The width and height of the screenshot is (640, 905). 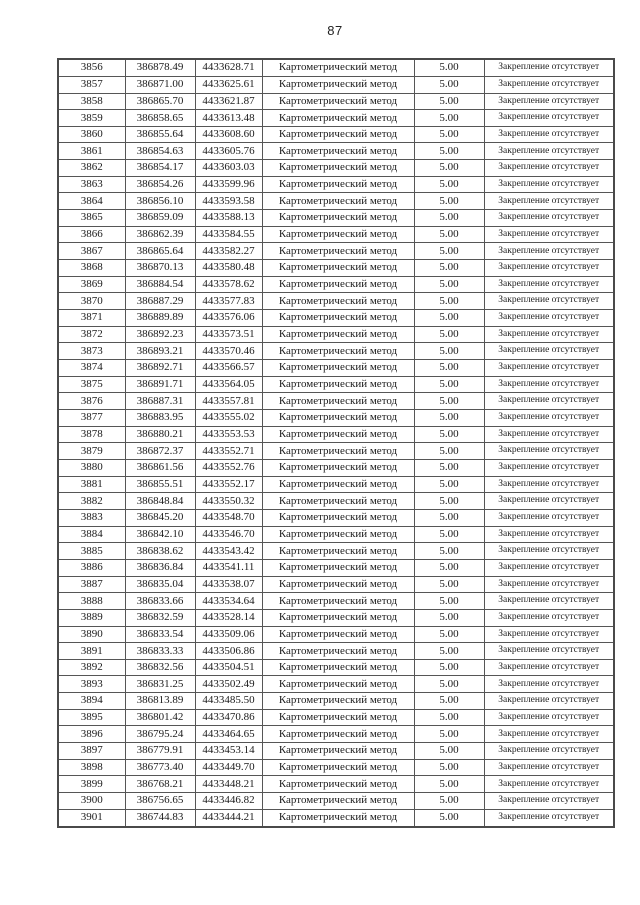 What do you see at coordinates (91, 118) in the screenshot?
I see `cell-point-number: 3859` at bounding box center [91, 118].